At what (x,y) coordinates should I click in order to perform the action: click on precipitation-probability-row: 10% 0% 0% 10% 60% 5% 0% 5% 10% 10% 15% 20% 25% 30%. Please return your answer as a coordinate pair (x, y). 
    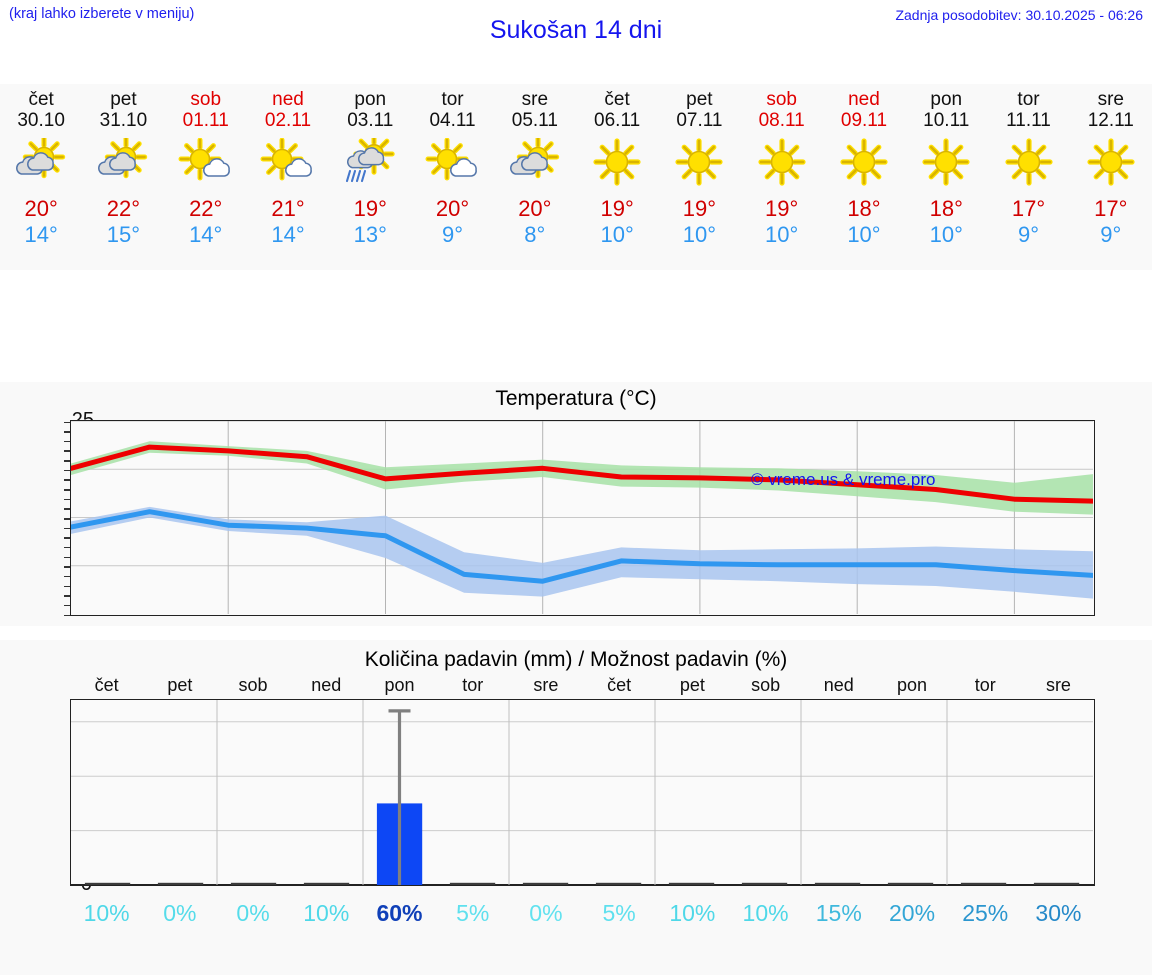
    Looking at the image, I should click on (582, 917).